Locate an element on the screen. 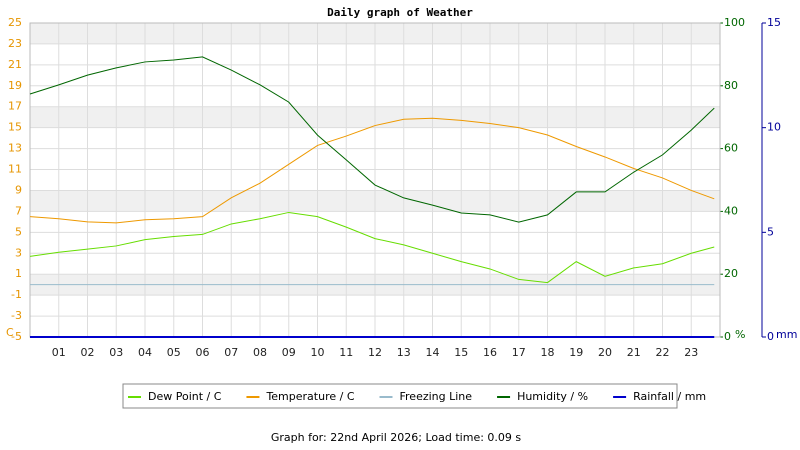 Image resolution: width=800 pixels, height=450 pixels. y3-tick-label: 5 is located at coordinates (770, 231).